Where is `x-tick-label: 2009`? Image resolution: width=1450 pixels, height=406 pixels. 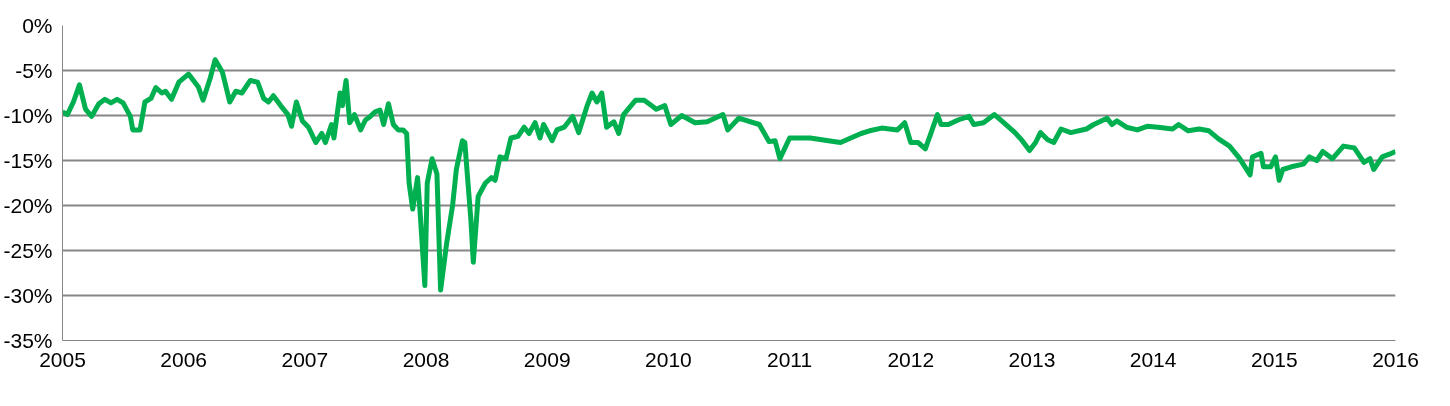 x-tick-label: 2009 is located at coordinates (547, 359).